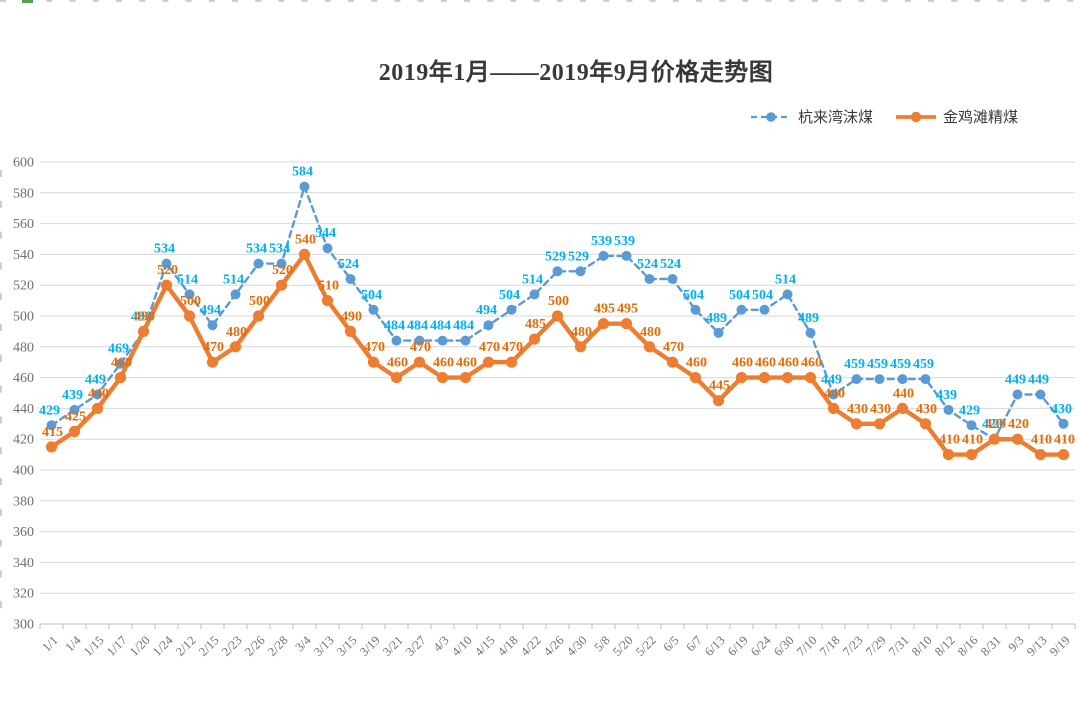 The width and height of the screenshot is (1080, 702). What do you see at coordinates (186, 646) in the screenshot?
I see `x-axis-tick-label: 2/12` at bounding box center [186, 646].